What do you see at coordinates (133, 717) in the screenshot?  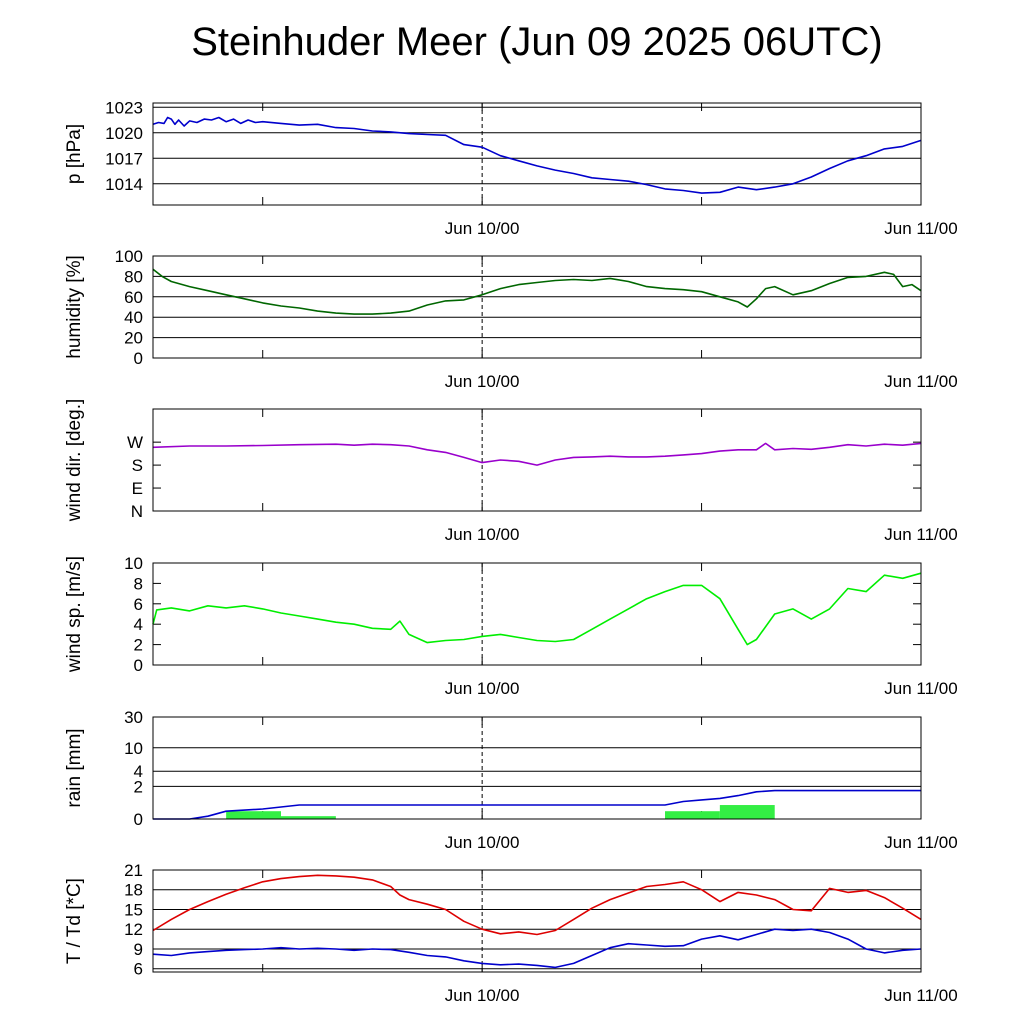 I see `rain-ytick-label: 30` at bounding box center [133, 717].